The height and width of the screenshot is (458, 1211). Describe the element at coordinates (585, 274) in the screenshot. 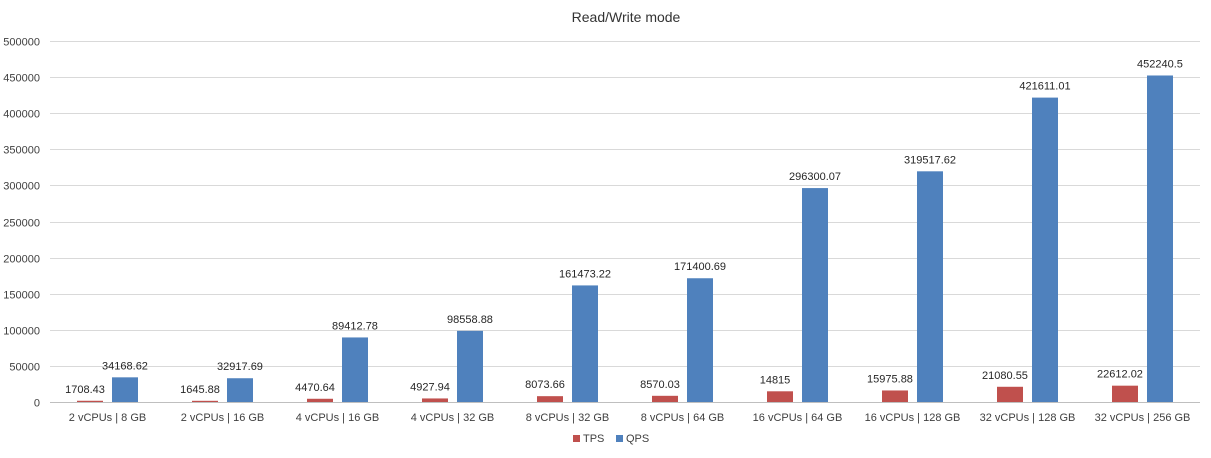

I see `data-label-qps: 161473.22` at that location.